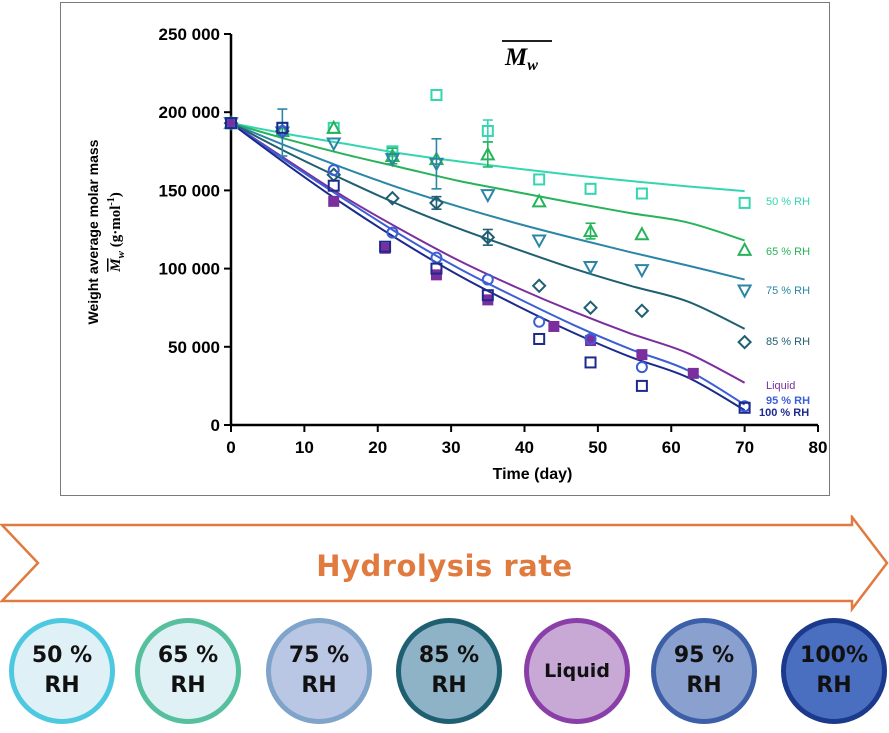 This screenshot has width=889, height=733. Describe the element at coordinates (62, 655) in the screenshot. I see `badge-line1: 50 %` at that location.